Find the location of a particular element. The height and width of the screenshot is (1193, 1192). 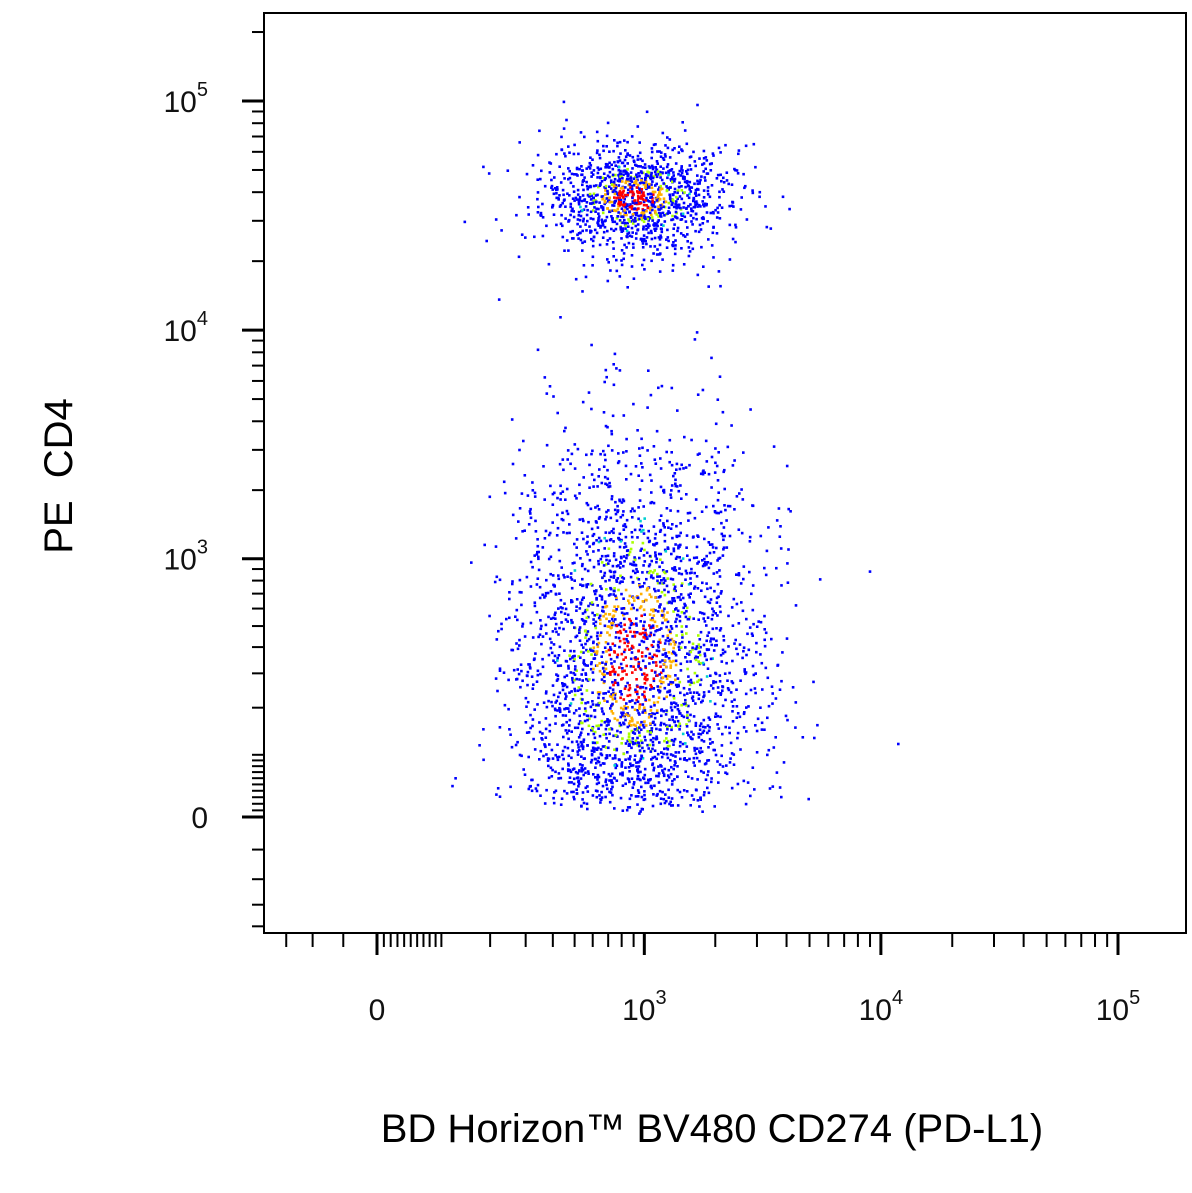

y-tick-label: 103 is located at coordinates (186, 557).